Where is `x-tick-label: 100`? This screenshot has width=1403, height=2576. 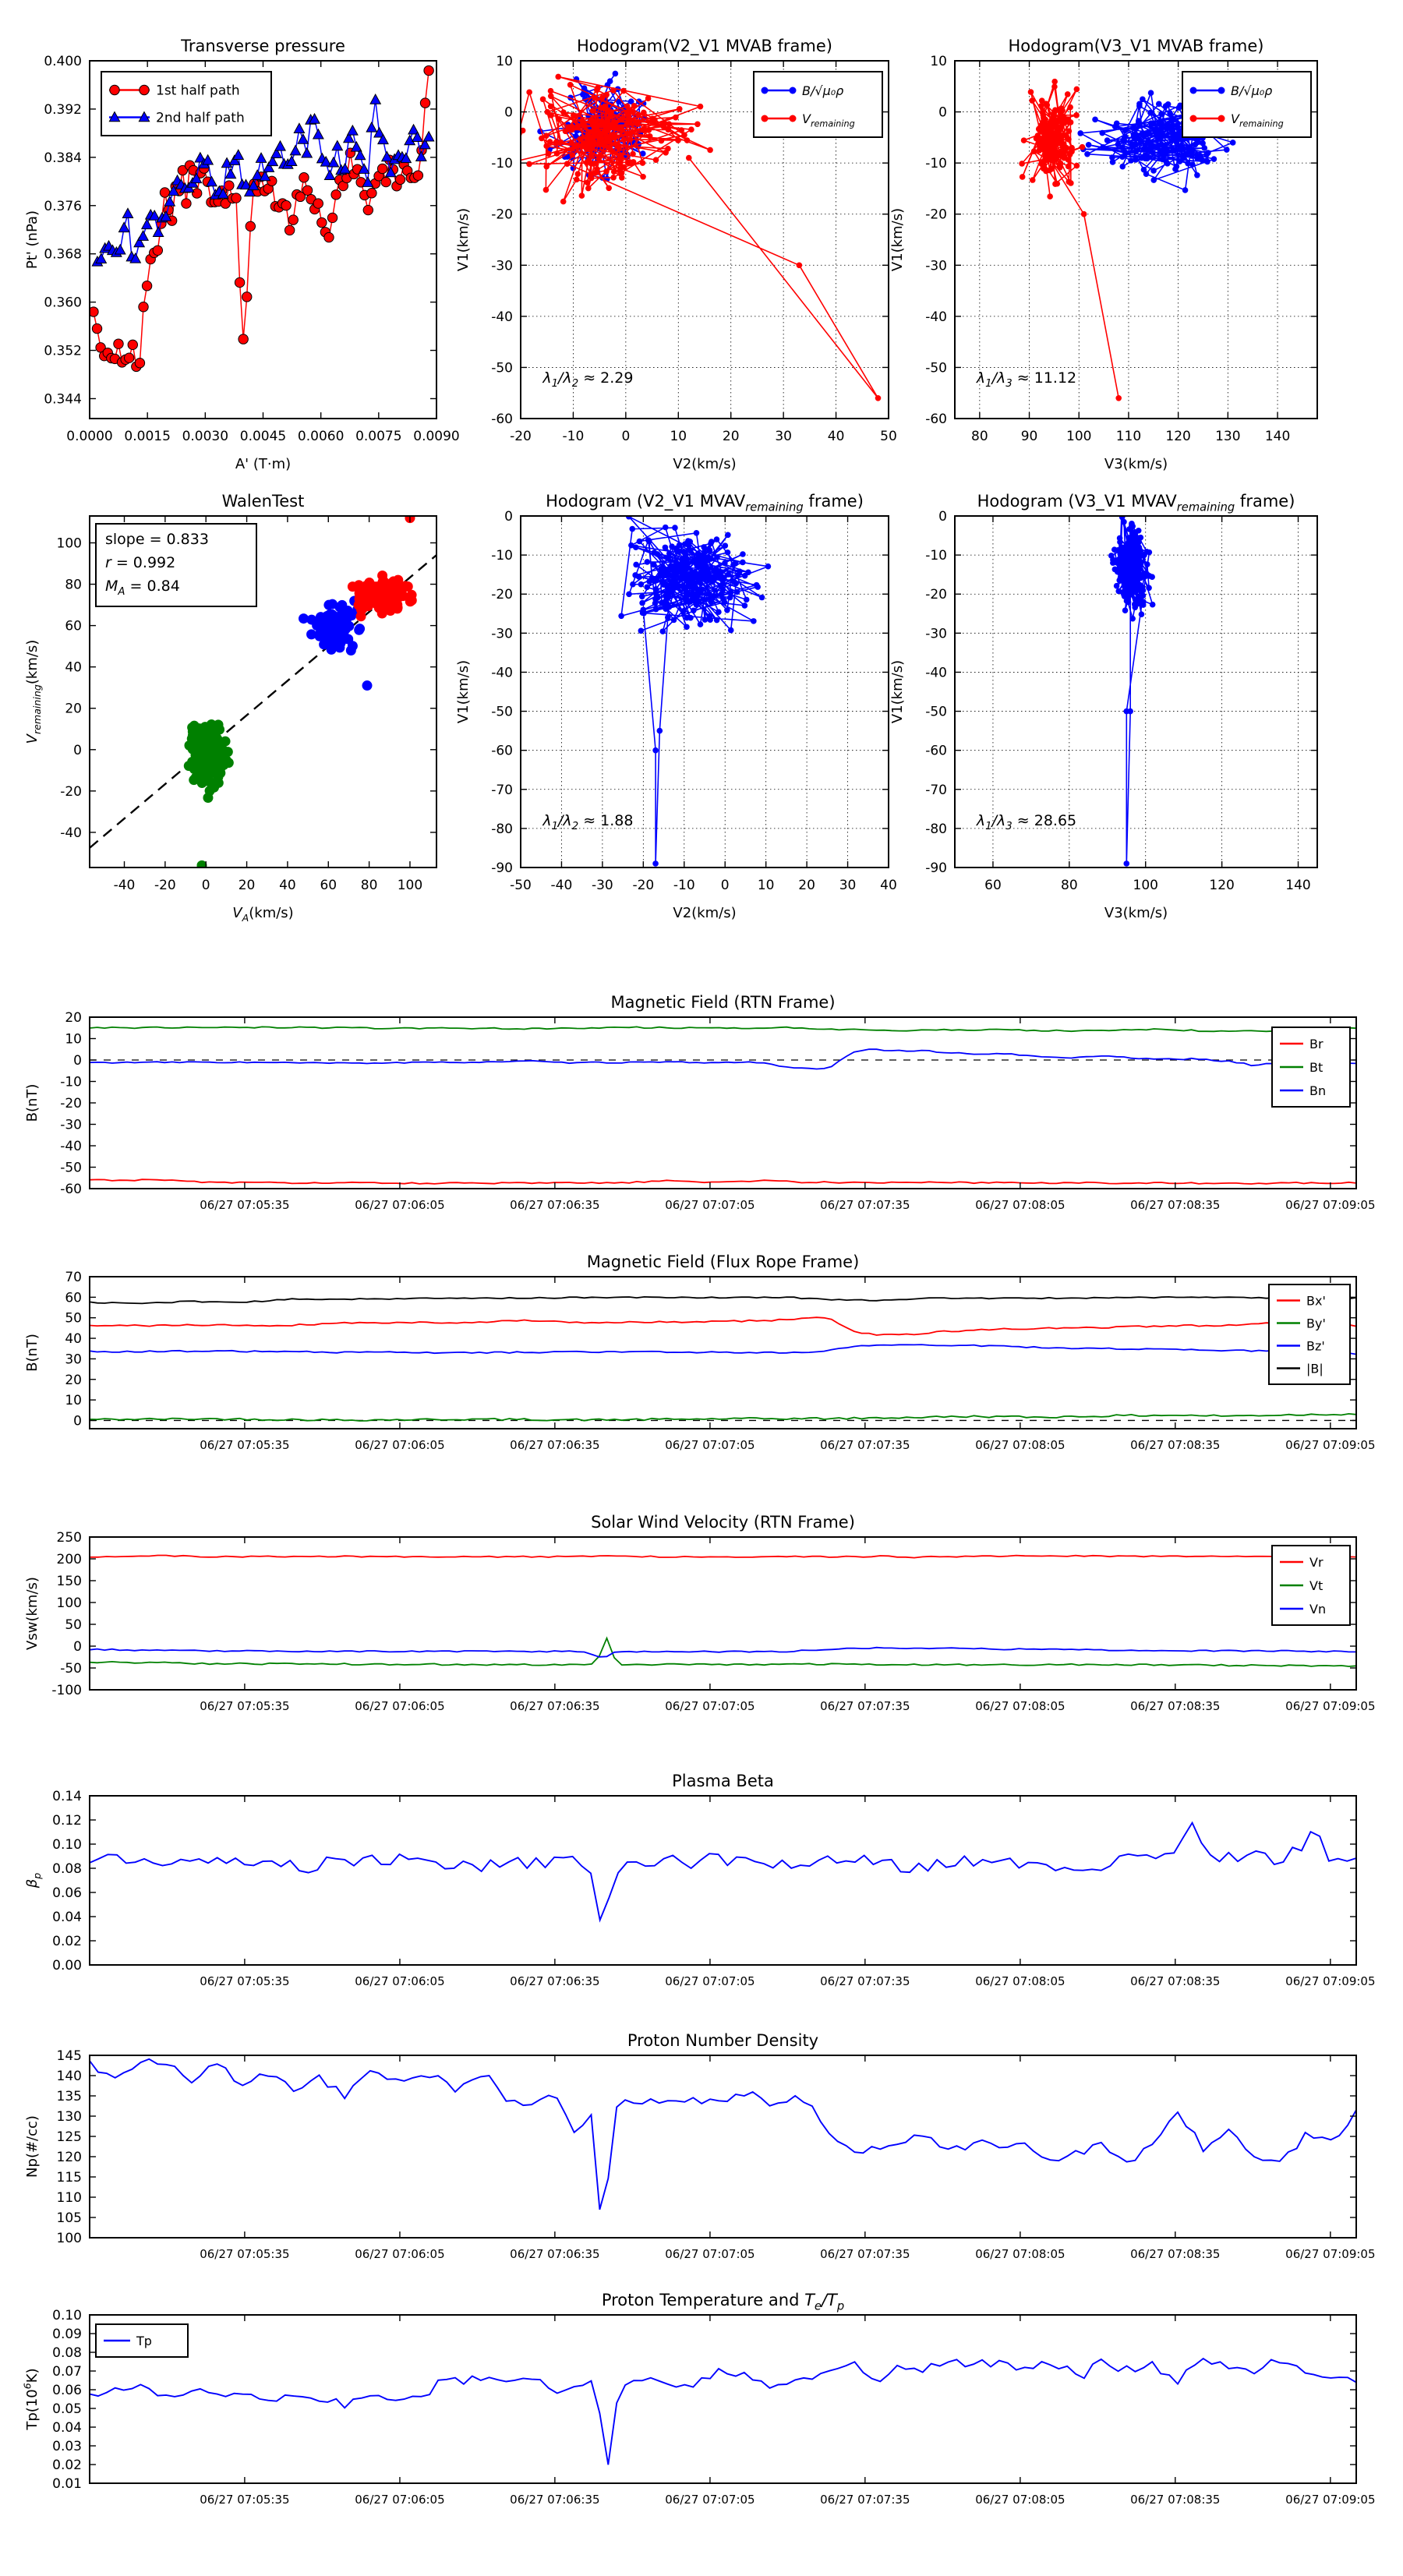 x-tick-label: 100 is located at coordinates (1145, 885).